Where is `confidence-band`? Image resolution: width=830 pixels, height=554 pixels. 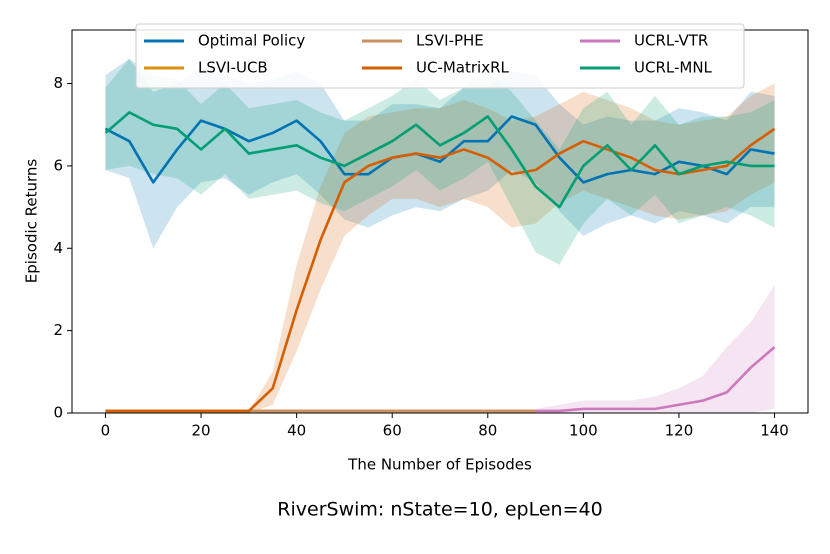
confidence-band is located at coordinates (655, 349).